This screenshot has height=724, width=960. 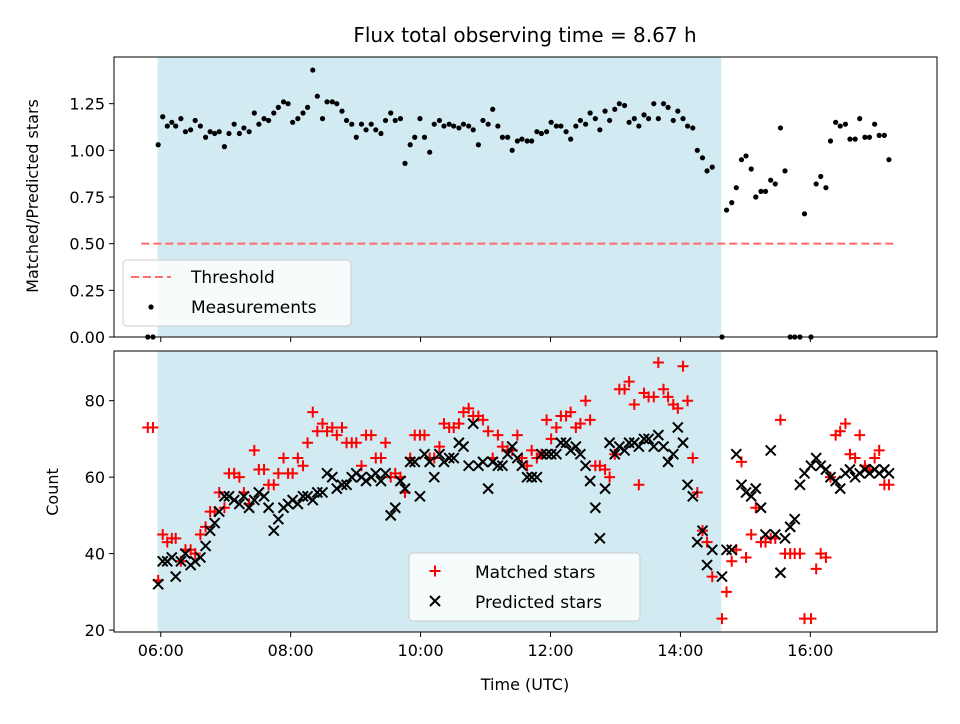 I want to click on x-tick-label: 10:00, so click(x=421, y=650).